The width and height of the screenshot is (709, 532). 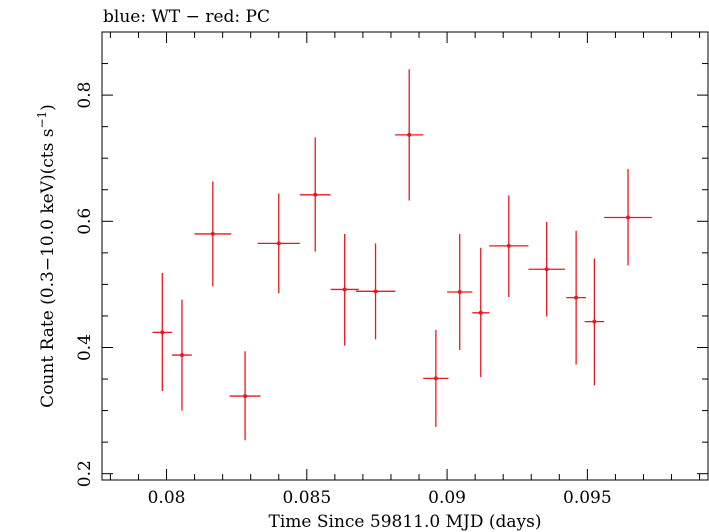 What do you see at coordinates (85, 473) in the screenshot?
I see `y-tick-label: 0.2` at bounding box center [85, 473].